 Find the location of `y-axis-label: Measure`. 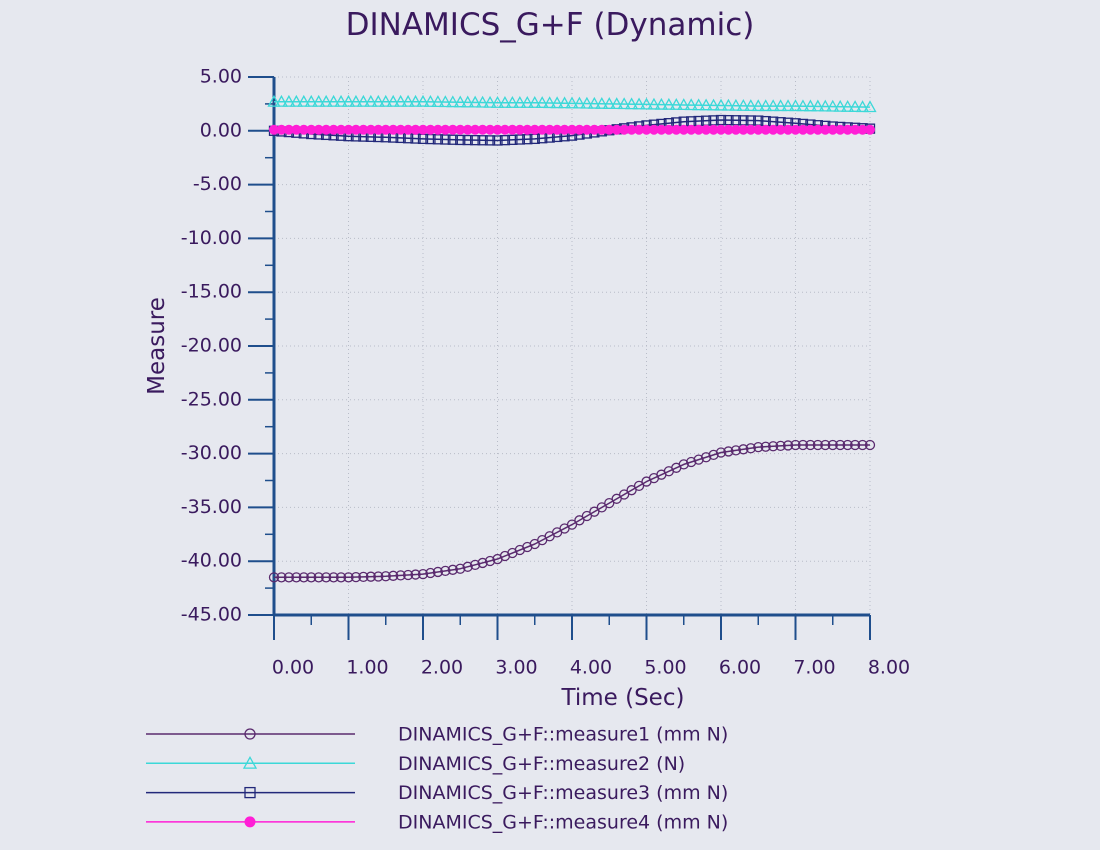

y-axis-label: Measure is located at coordinates (157, 346).